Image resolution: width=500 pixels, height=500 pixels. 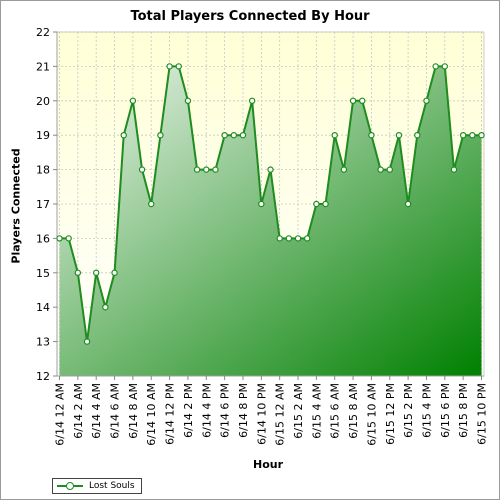 What do you see at coordinates (445, 410) in the screenshot?
I see `x-tick-label: 6/15 6 PM` at bounding box center [445, 410].